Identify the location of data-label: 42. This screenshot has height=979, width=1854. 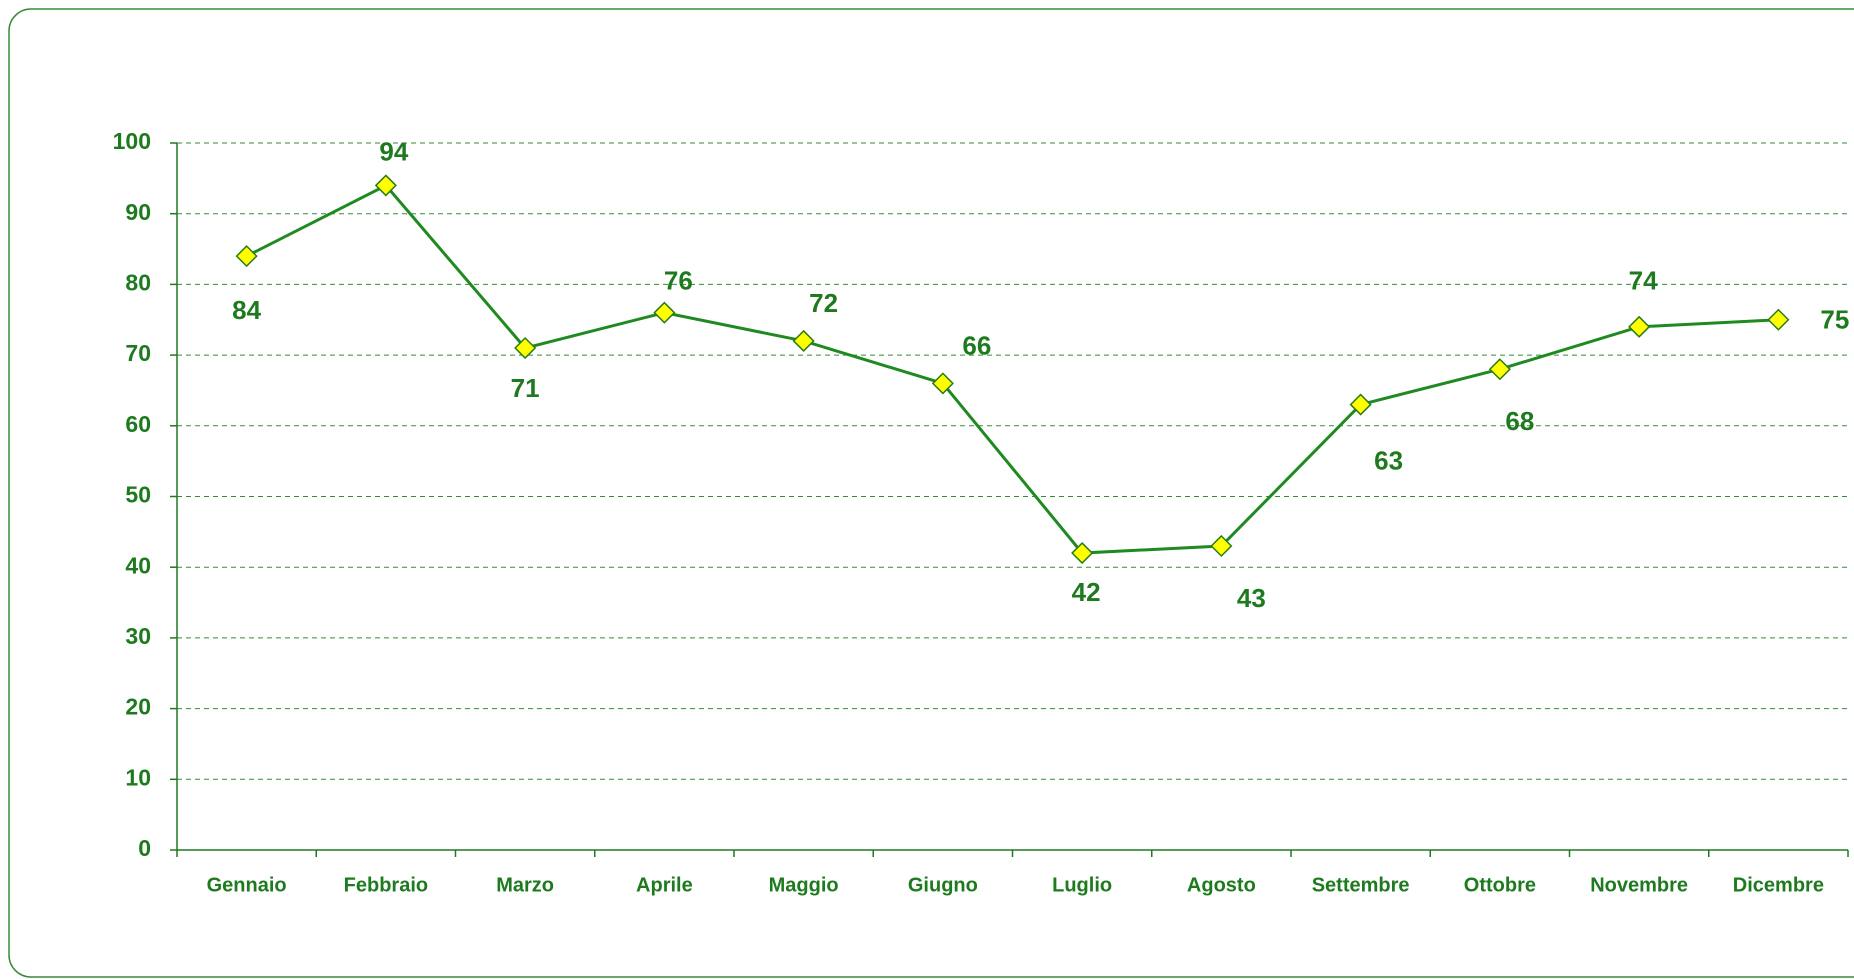
(1086, 592).